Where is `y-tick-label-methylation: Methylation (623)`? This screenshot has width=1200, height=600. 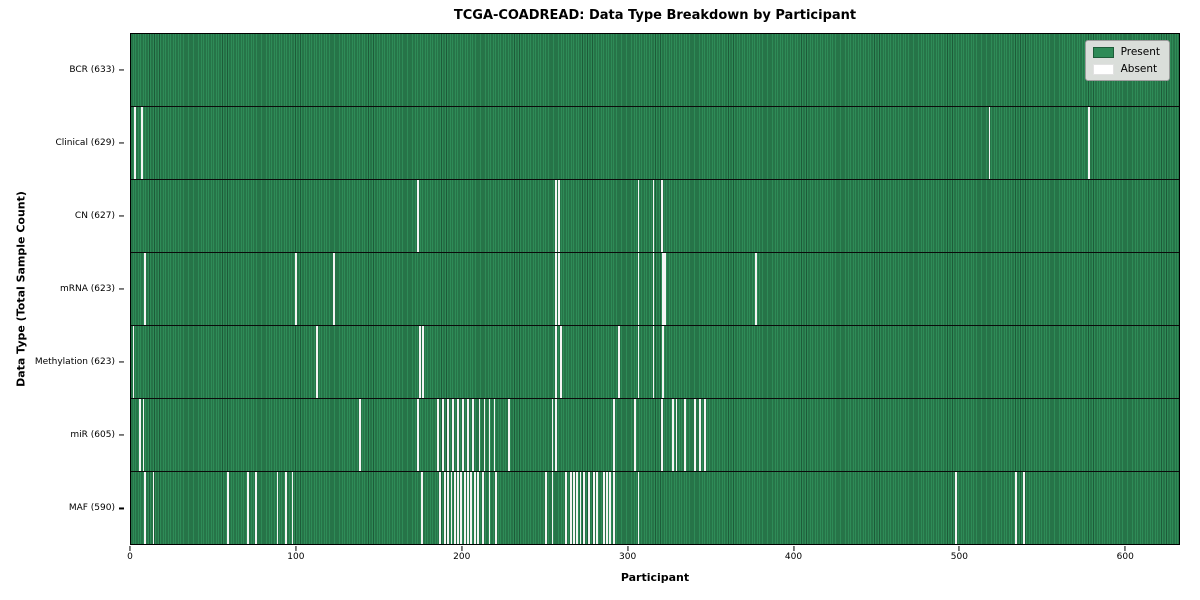 y-tick-label-methylation: Methylation (623) is located at coordinates (74, 362).